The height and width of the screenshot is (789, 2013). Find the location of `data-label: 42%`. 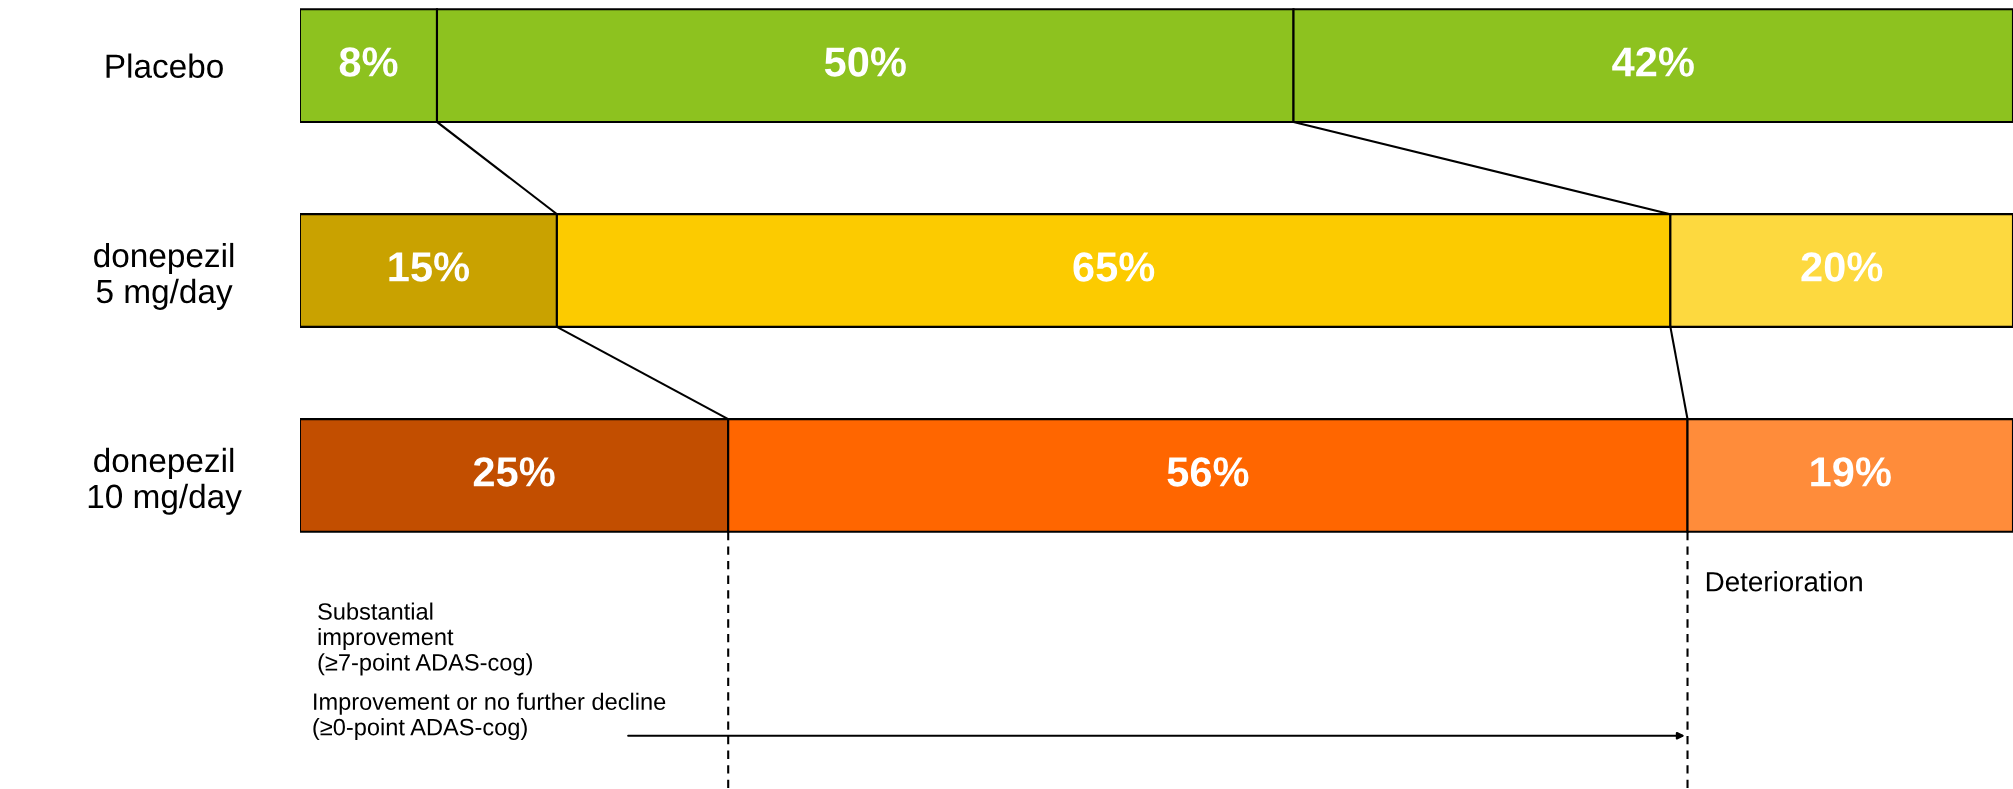

data-label: 42% is located at coordinates (1653, 62).